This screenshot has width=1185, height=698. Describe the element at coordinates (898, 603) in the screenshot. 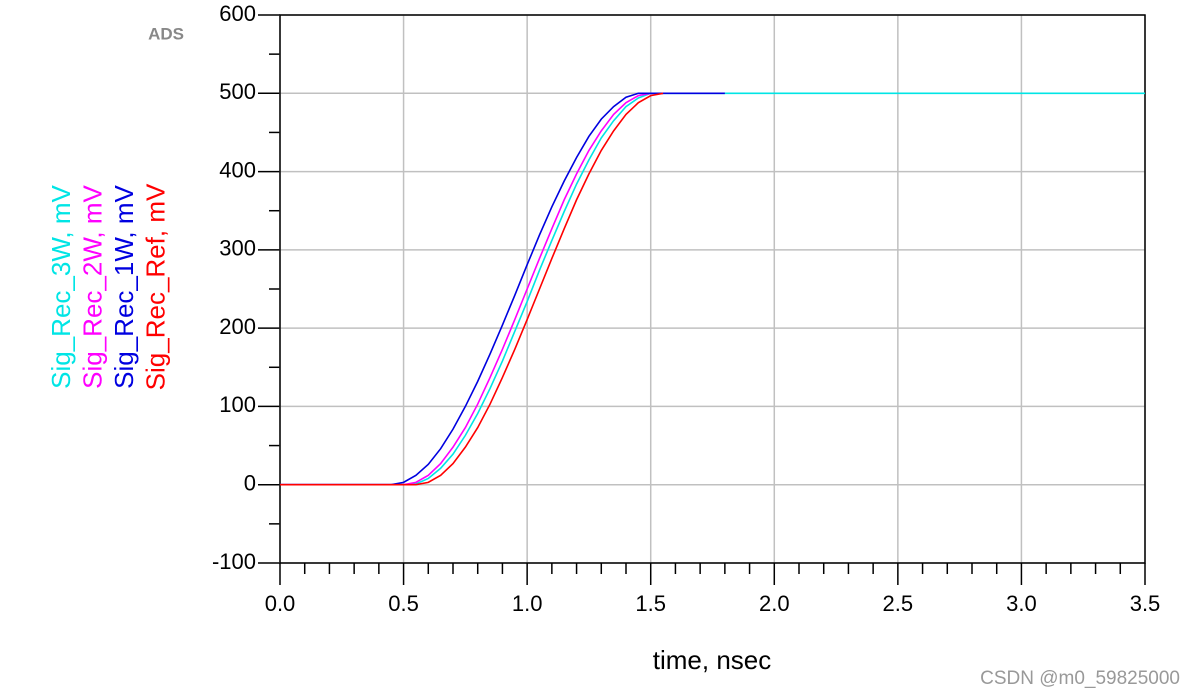

I see `x-tick-label: 2.5` at that location.